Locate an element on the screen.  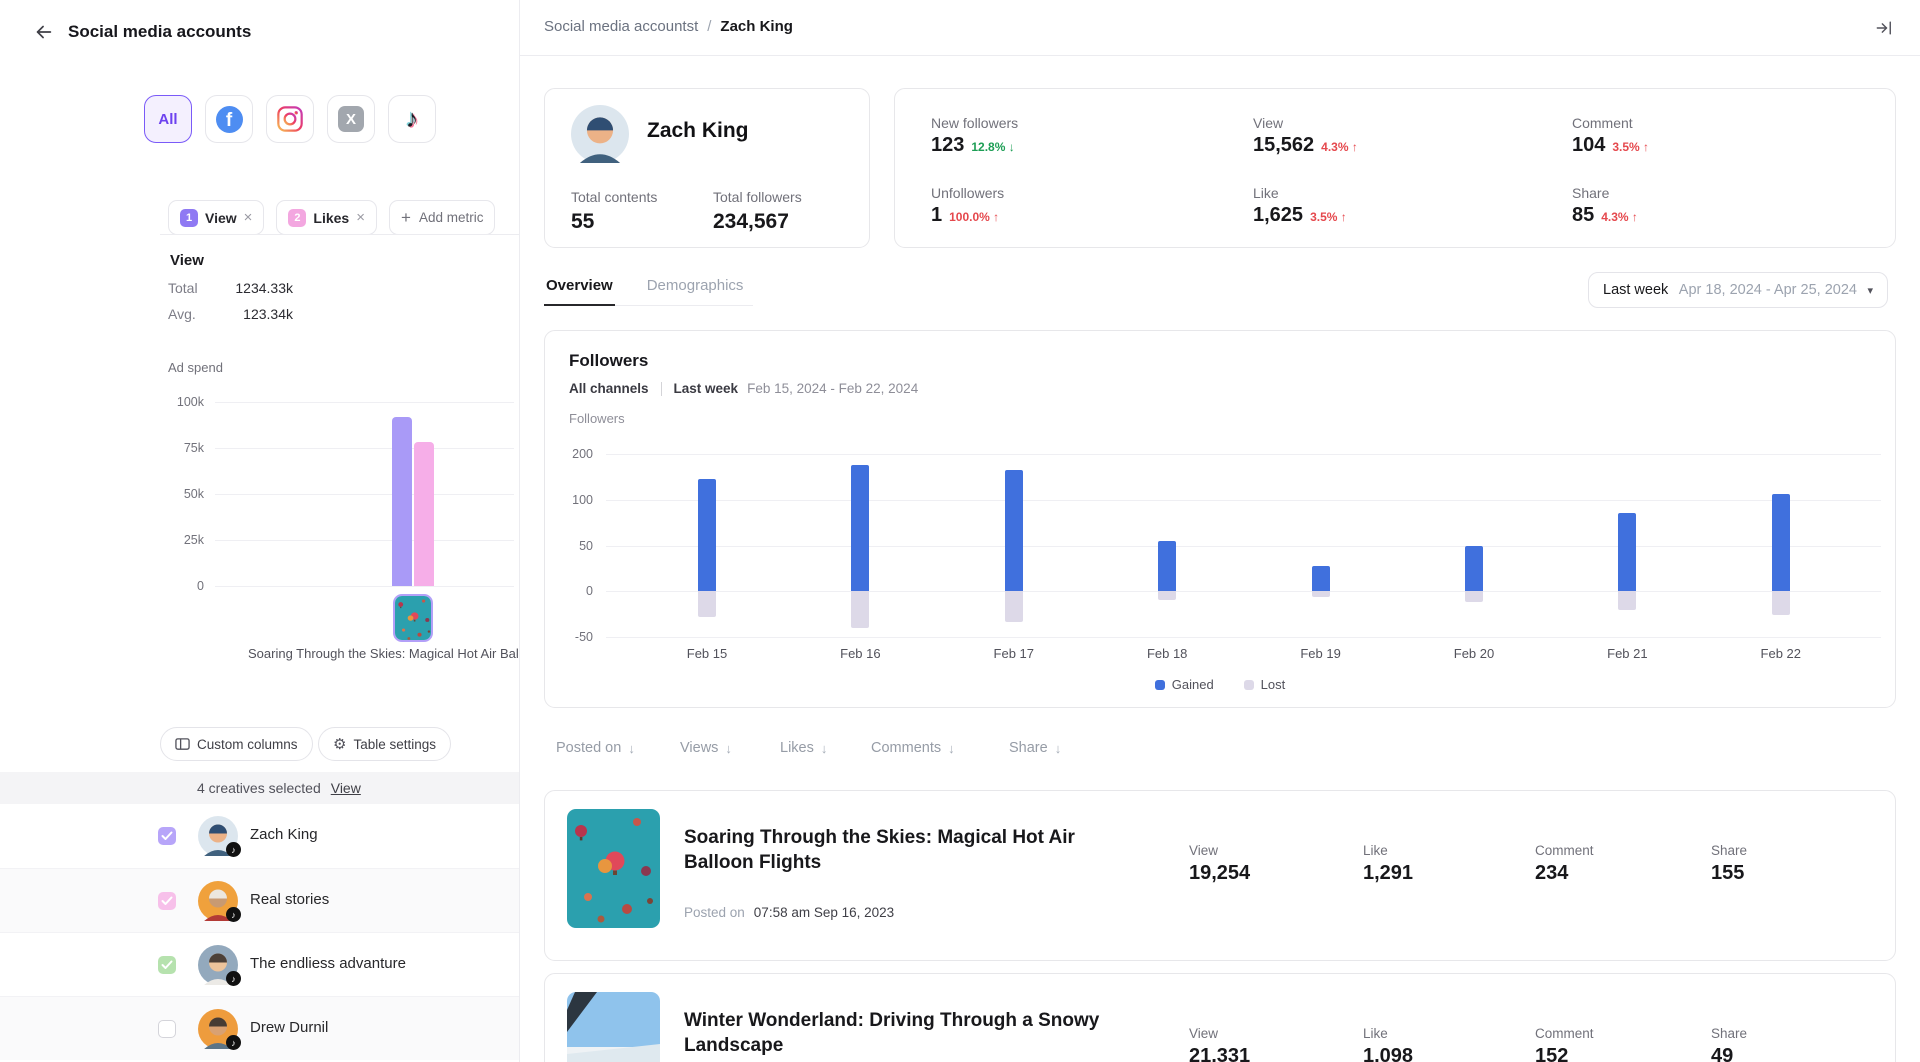
metric-chip-view: 1 View × is located at coordinates (216, 217).